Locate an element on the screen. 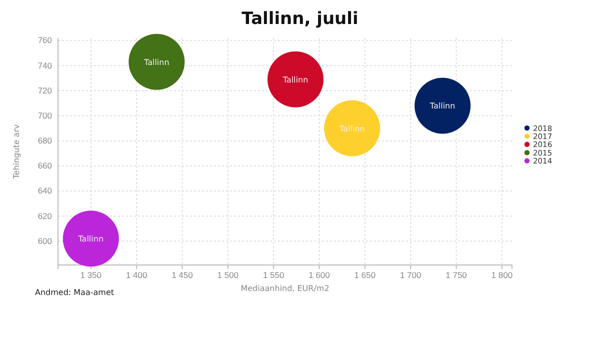 Image resolution: width=600 pixels, height=337 pixels. x-tick-label: 1 700 is located at coordinates (411, 275).